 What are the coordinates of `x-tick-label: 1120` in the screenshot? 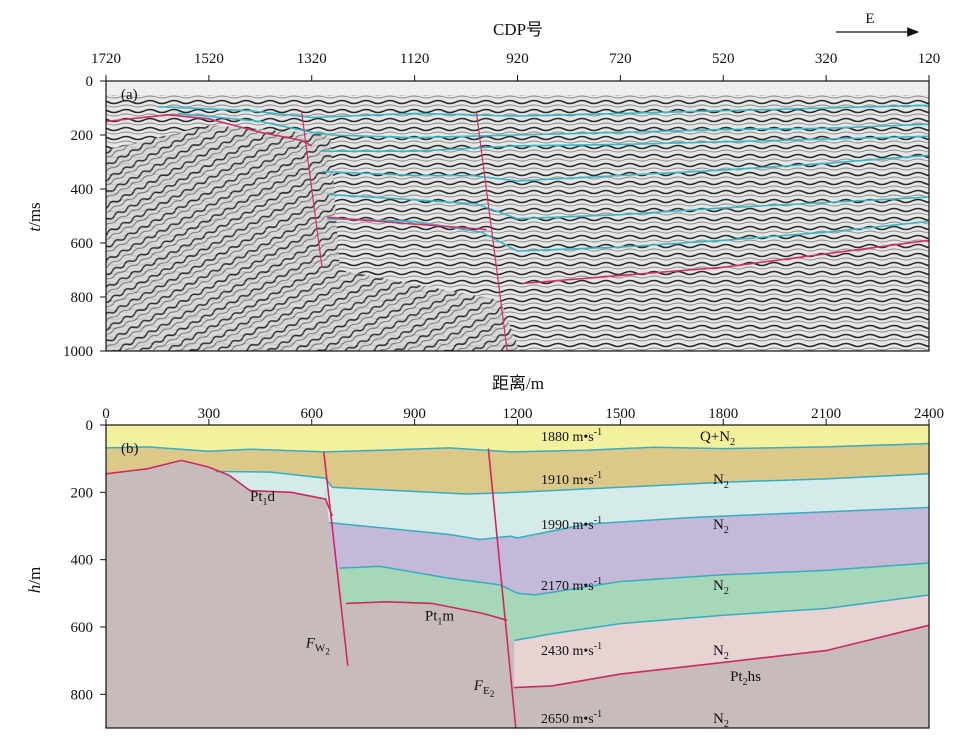 It's located at (414, 59).